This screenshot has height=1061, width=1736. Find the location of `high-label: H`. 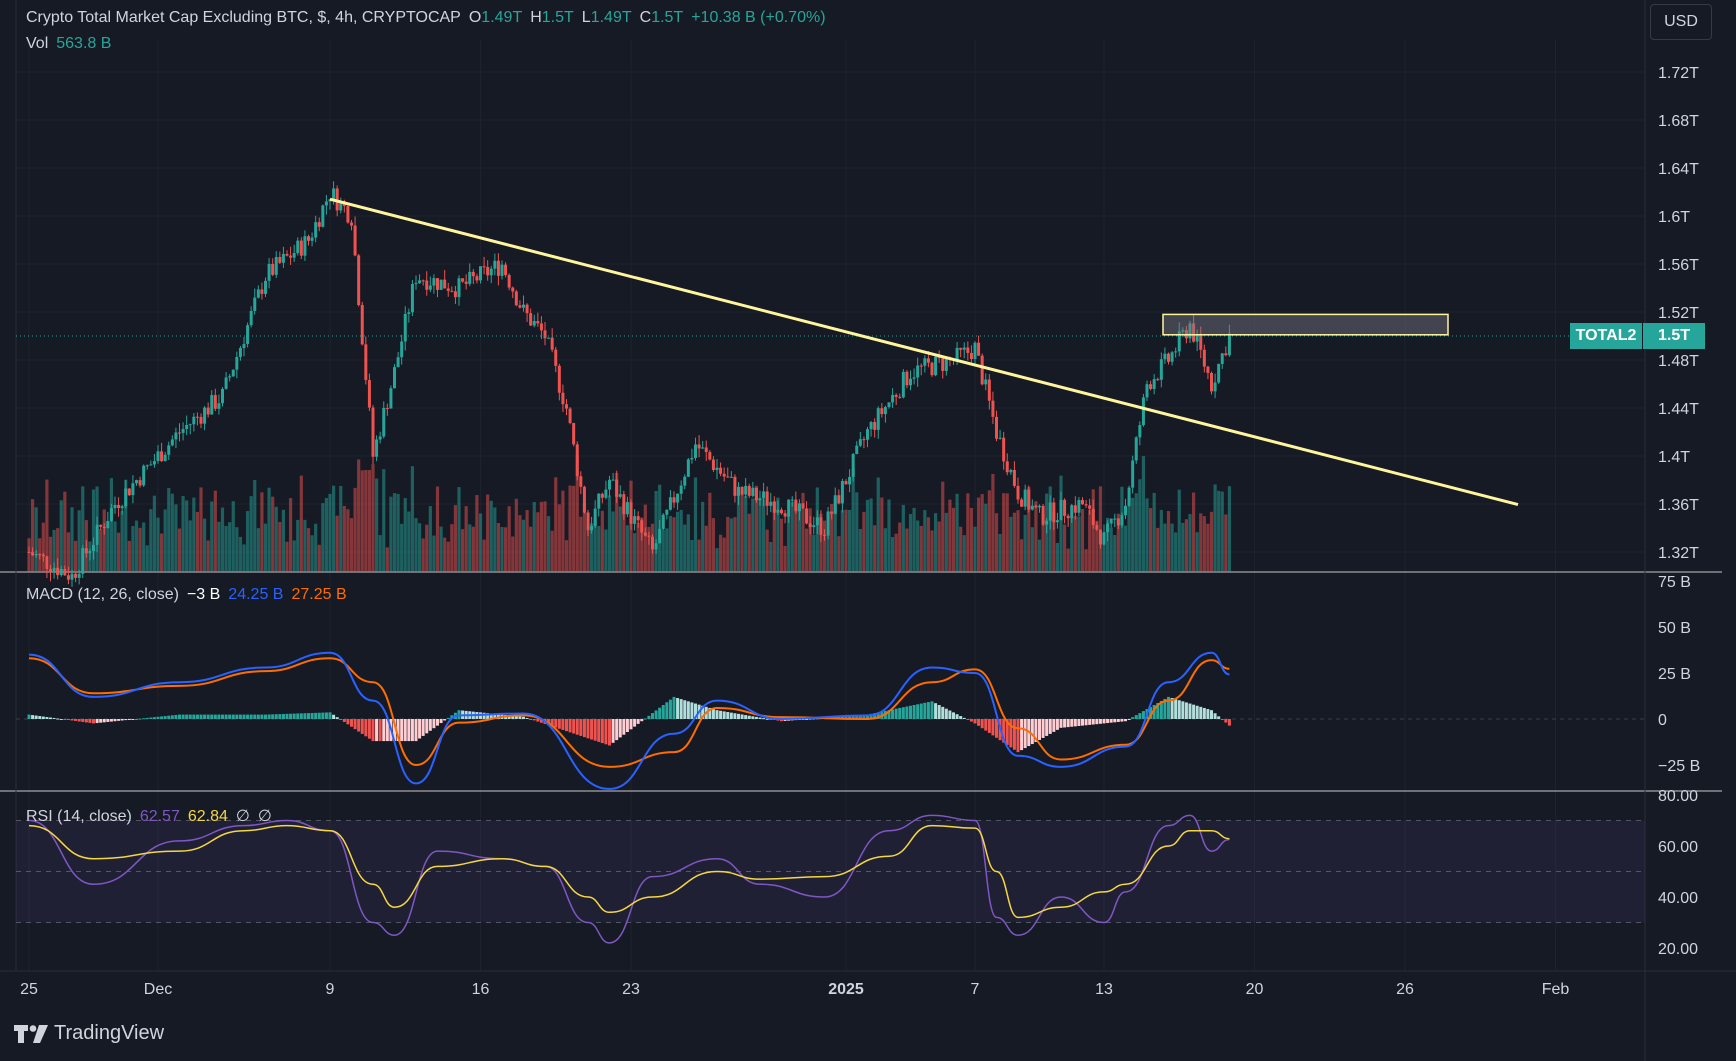

high-label: H is located at coordinates (536, 17).